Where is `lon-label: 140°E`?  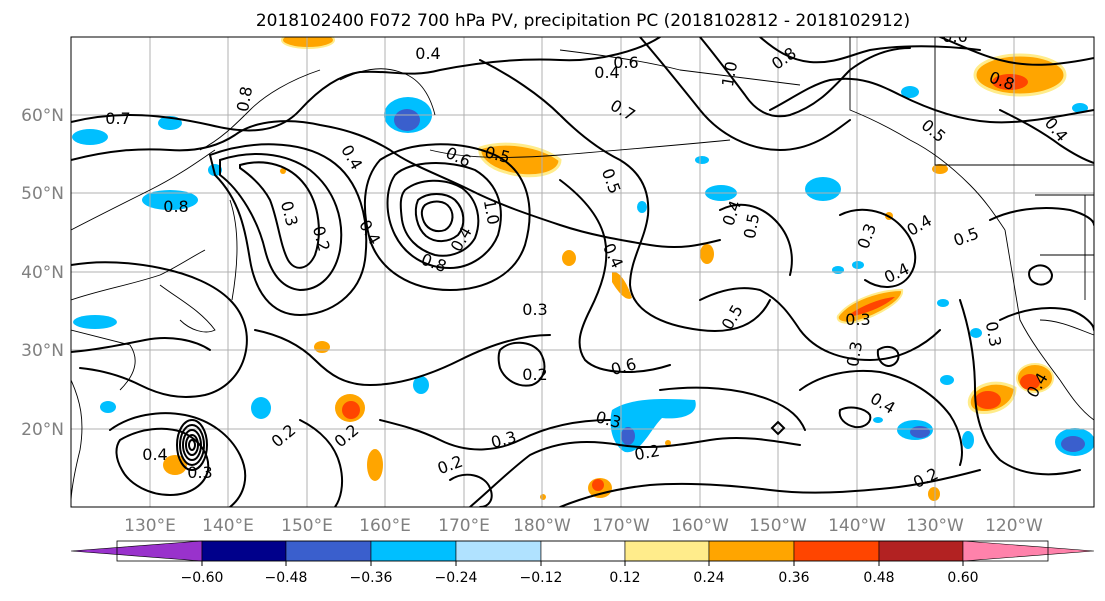 lon-label: 140°E is located at coordinates (228, 526).